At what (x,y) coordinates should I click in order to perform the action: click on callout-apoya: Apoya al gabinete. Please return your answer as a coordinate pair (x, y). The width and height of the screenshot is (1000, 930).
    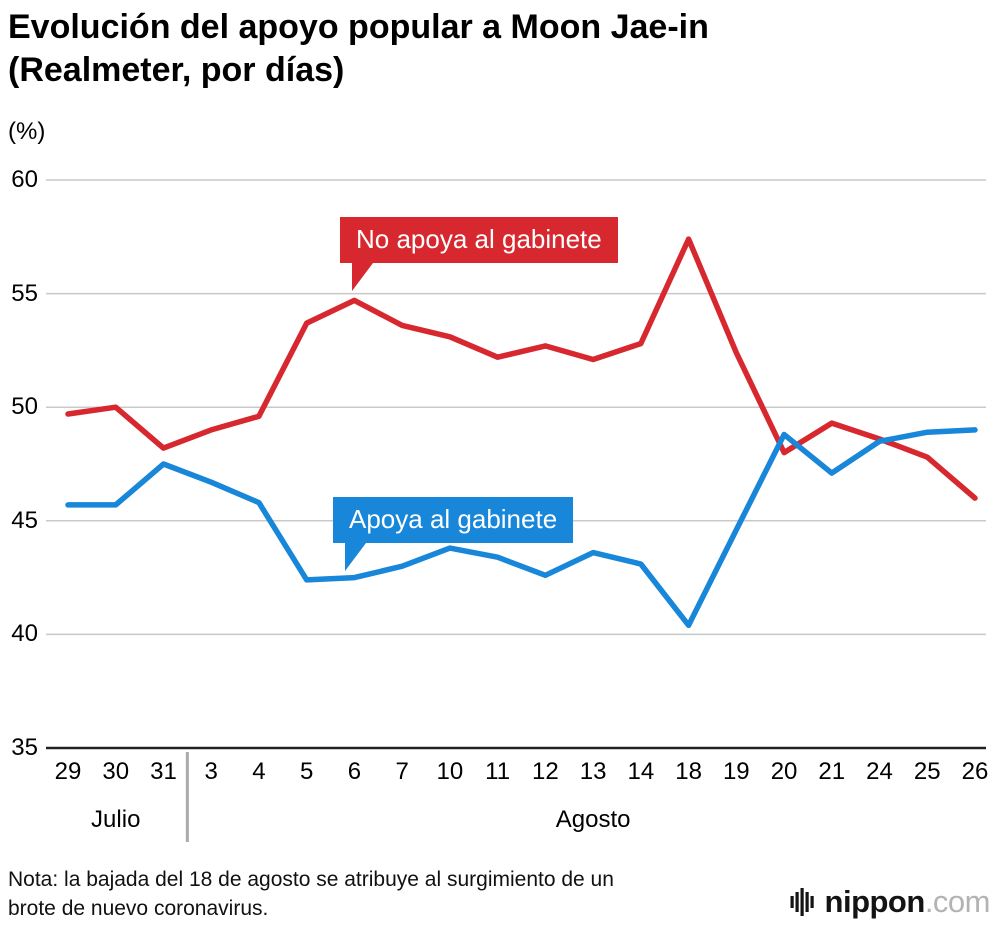
    Looking at the image, I should click on (453, 534).